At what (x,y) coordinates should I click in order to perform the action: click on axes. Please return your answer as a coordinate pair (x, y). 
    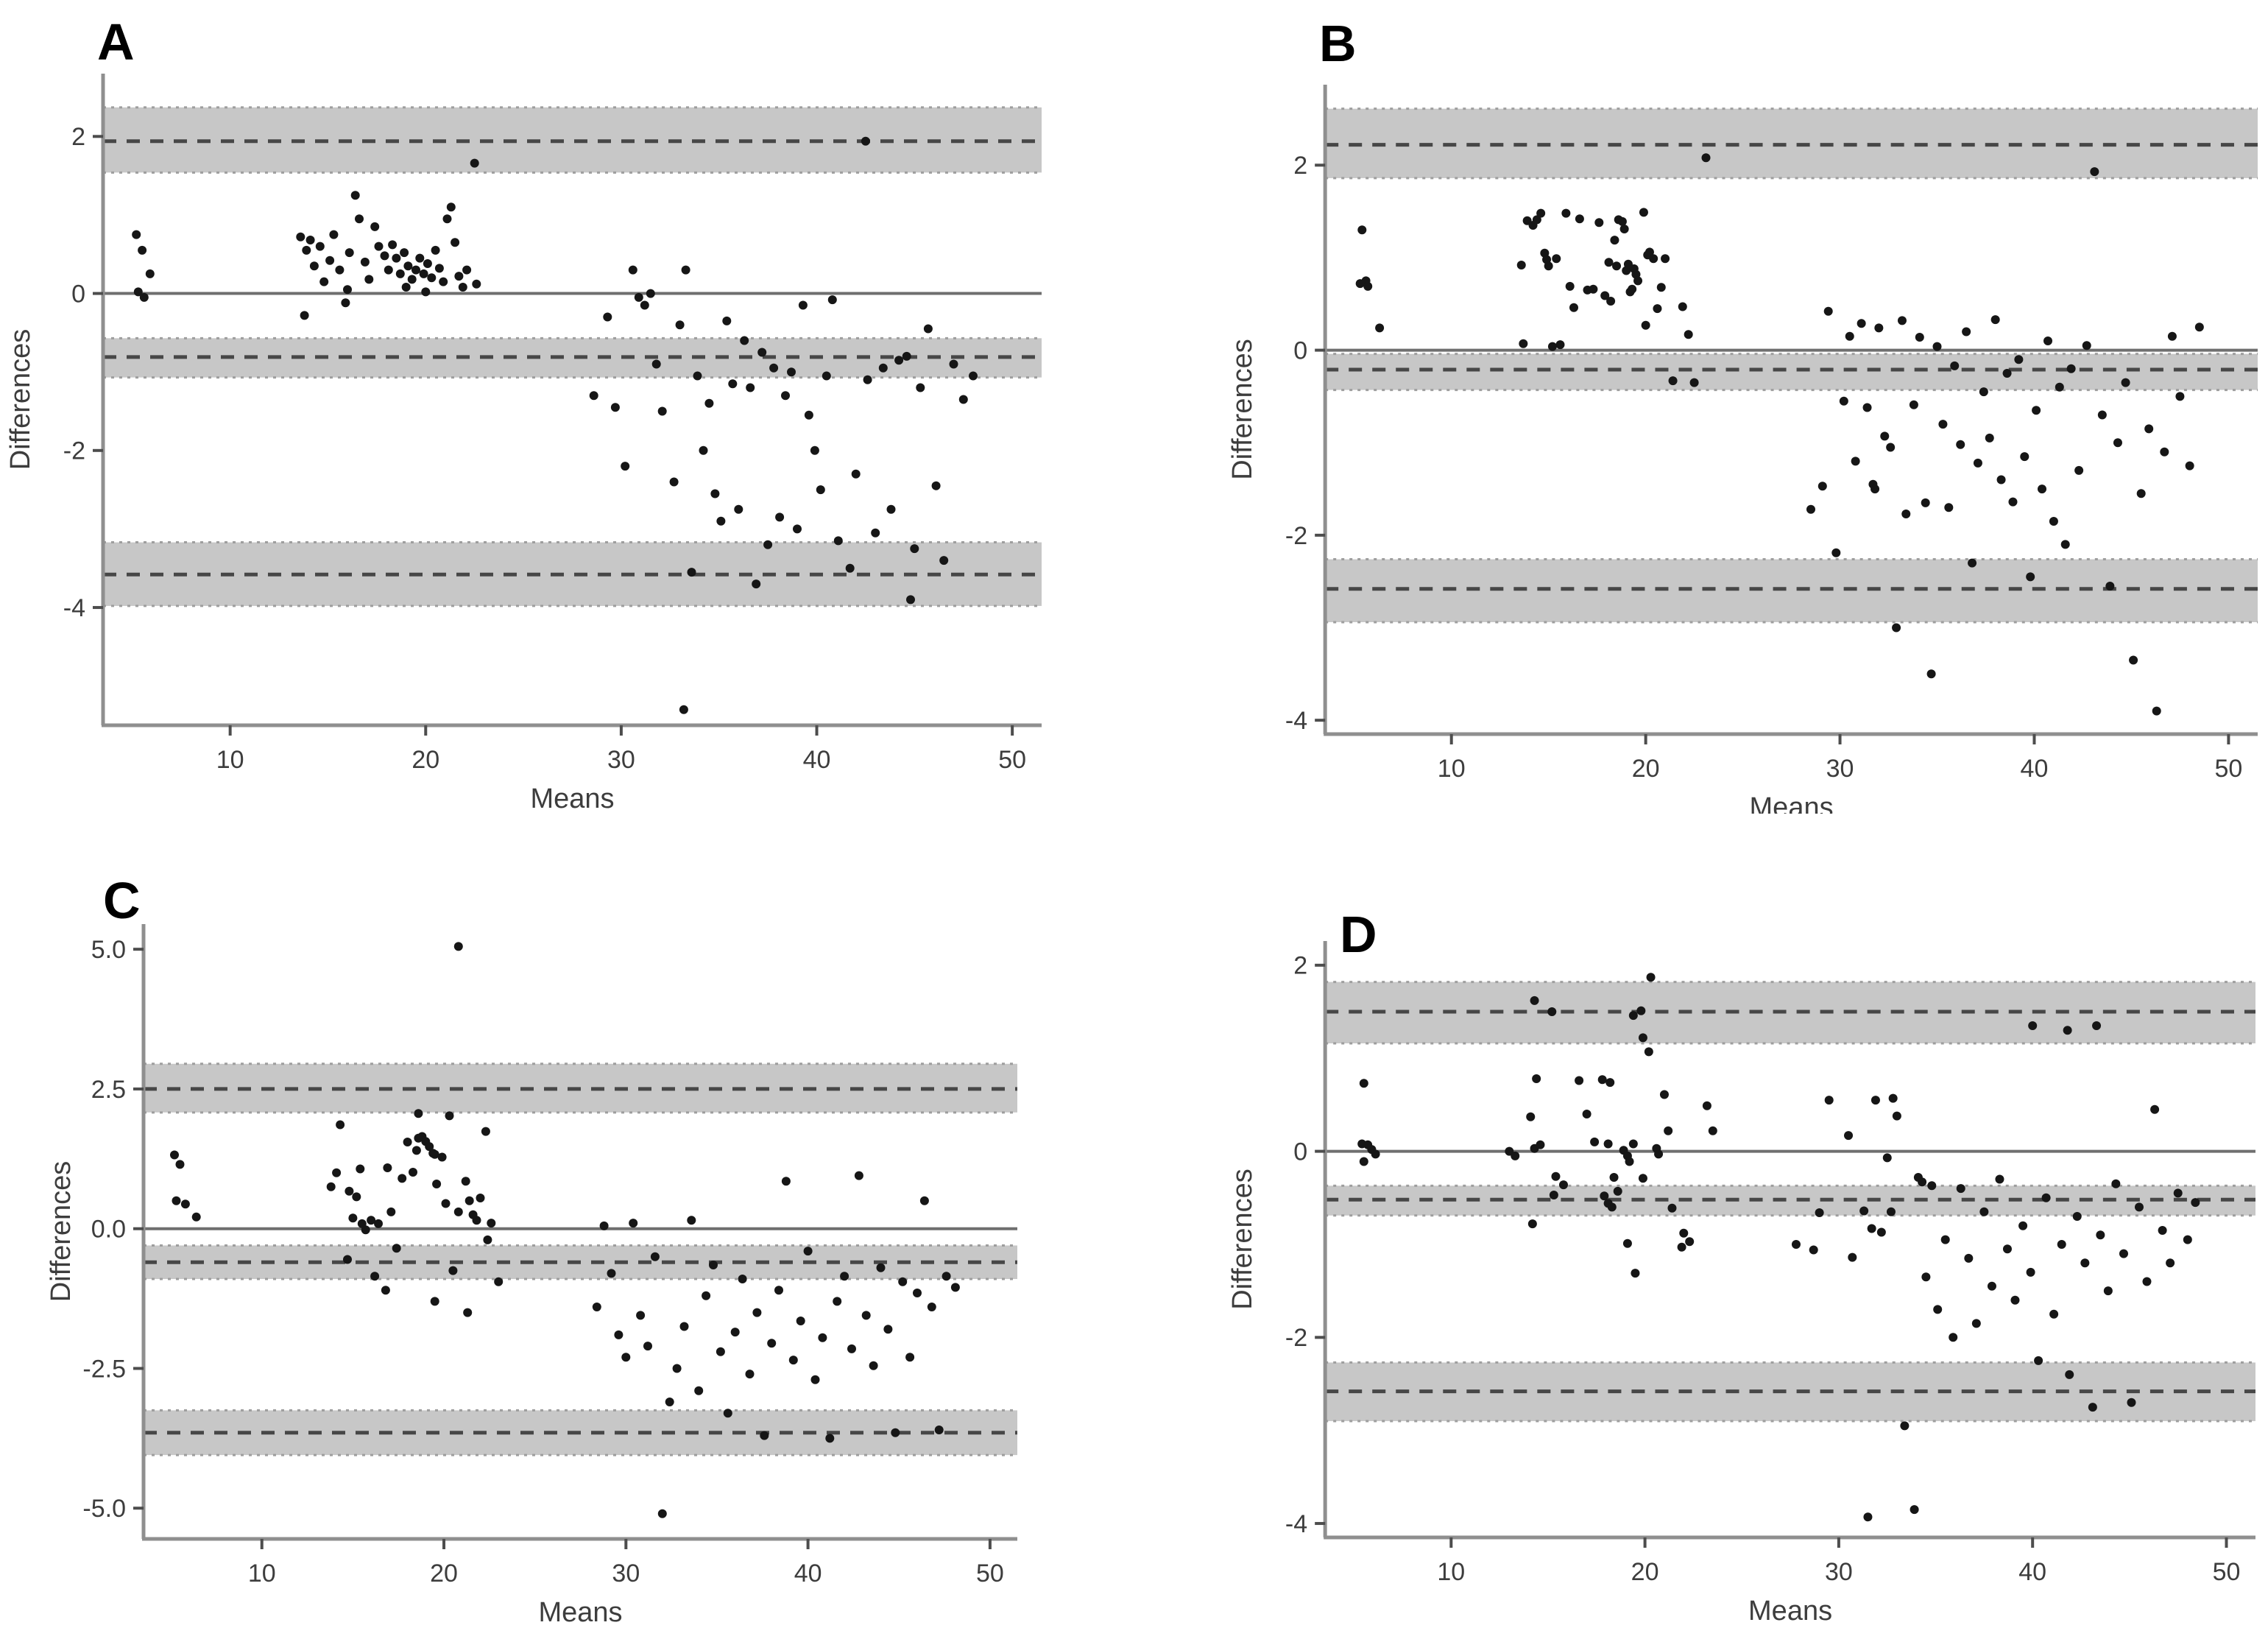
    Looking at the image, I should click on (579, 1232).